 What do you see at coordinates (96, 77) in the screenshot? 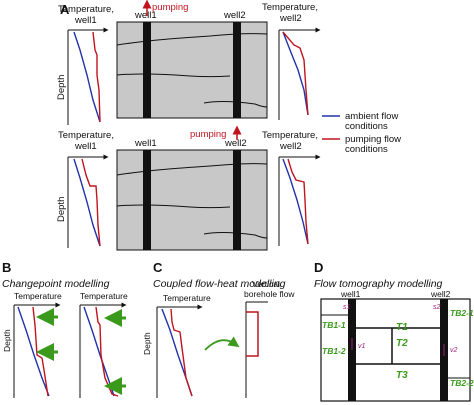
I see `top-left-pumping-curve` at bounding box center [96, 77].